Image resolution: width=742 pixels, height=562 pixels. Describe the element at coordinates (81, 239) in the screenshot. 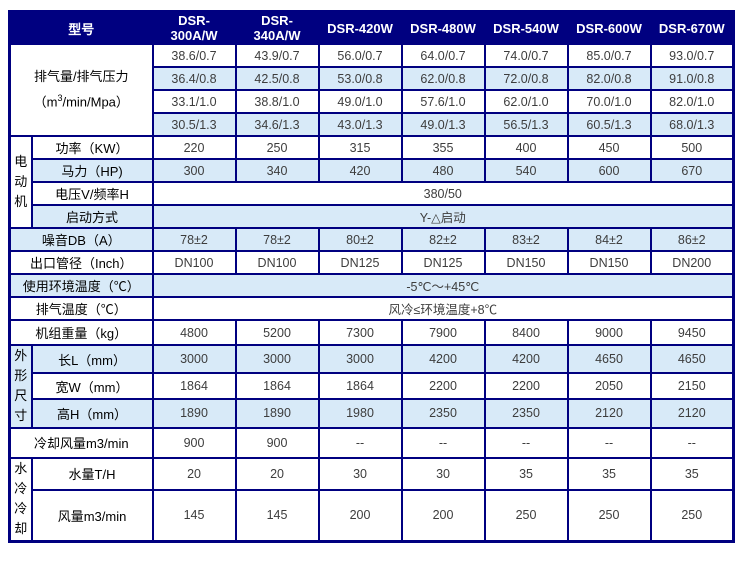

I see `row-label-noise: 噪音DB（A）` at that location.